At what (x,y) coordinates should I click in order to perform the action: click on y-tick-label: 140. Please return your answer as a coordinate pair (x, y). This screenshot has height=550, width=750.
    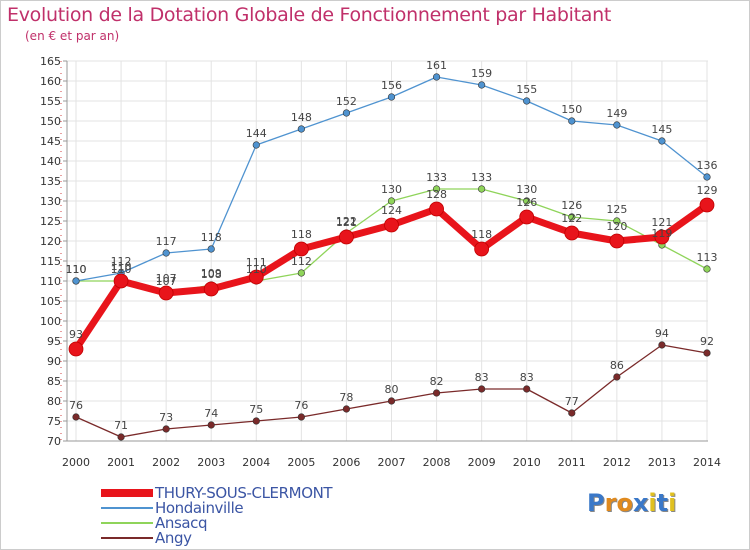
    Looking at the image, I should click on (50, 161).